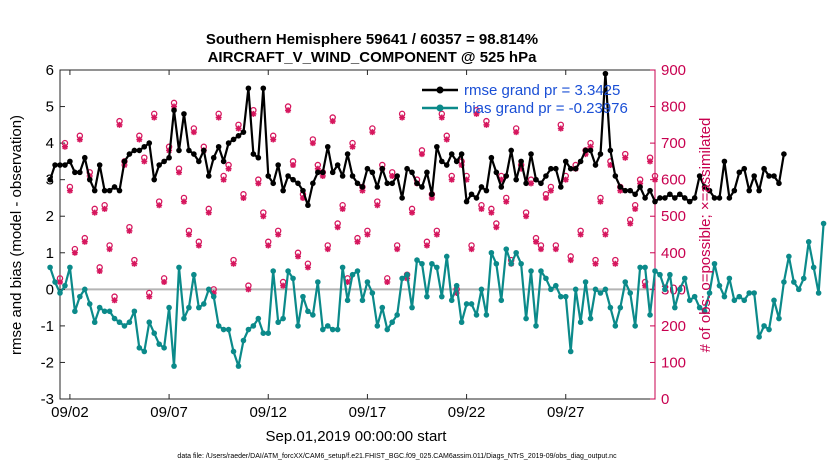 Image resolution: width=830 pixels, height=470 pixels. I want to click on x-tick-label: 09/12, so click(268, 412).